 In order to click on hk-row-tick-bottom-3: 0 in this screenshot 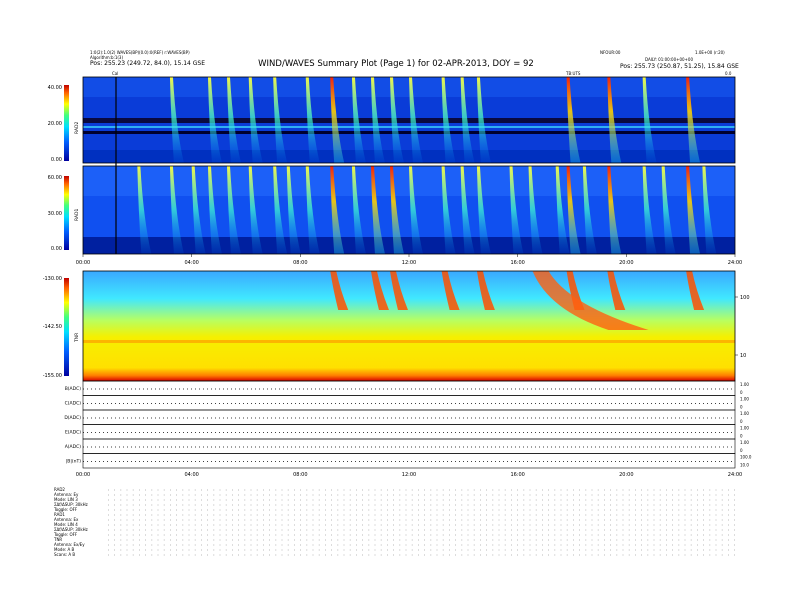, I will do `click(741, 436)`.